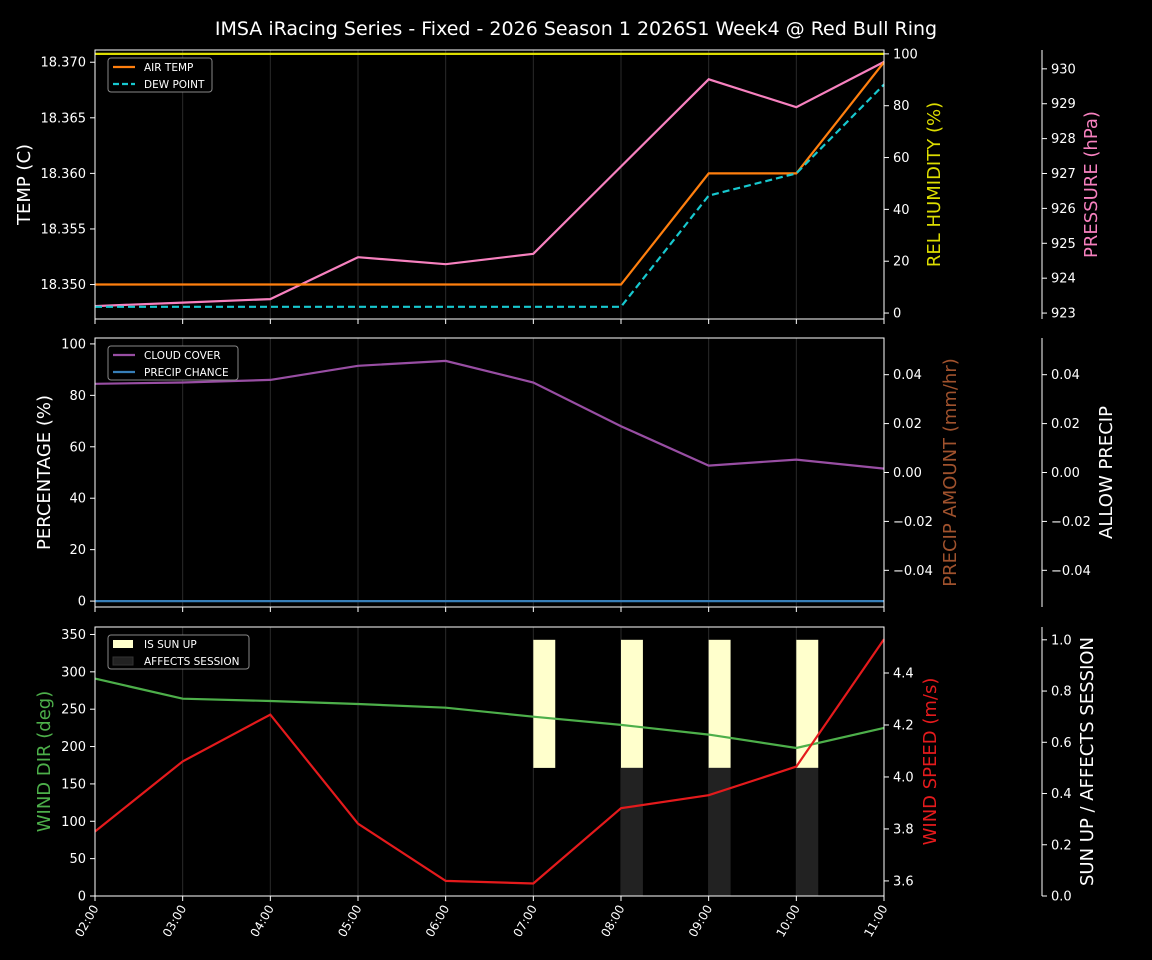 Image resolution: width=1152 pixels, height=960 pixels. I want to click on axis-label: WIND DIR (deg), so click(44, 762).